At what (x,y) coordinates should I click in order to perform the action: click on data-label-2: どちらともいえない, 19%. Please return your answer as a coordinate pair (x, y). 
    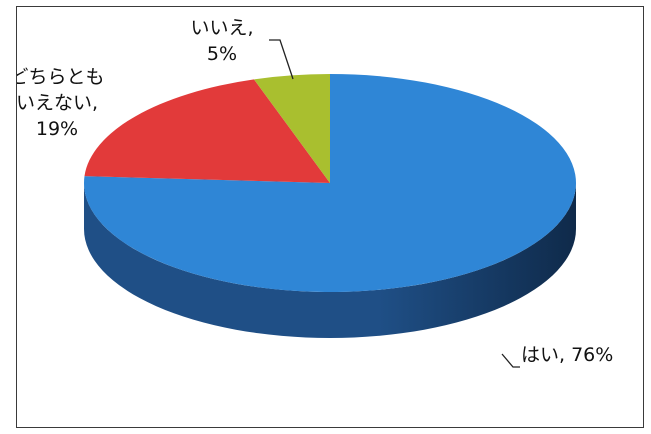
    Looking at the image, I should click on (61, 103).